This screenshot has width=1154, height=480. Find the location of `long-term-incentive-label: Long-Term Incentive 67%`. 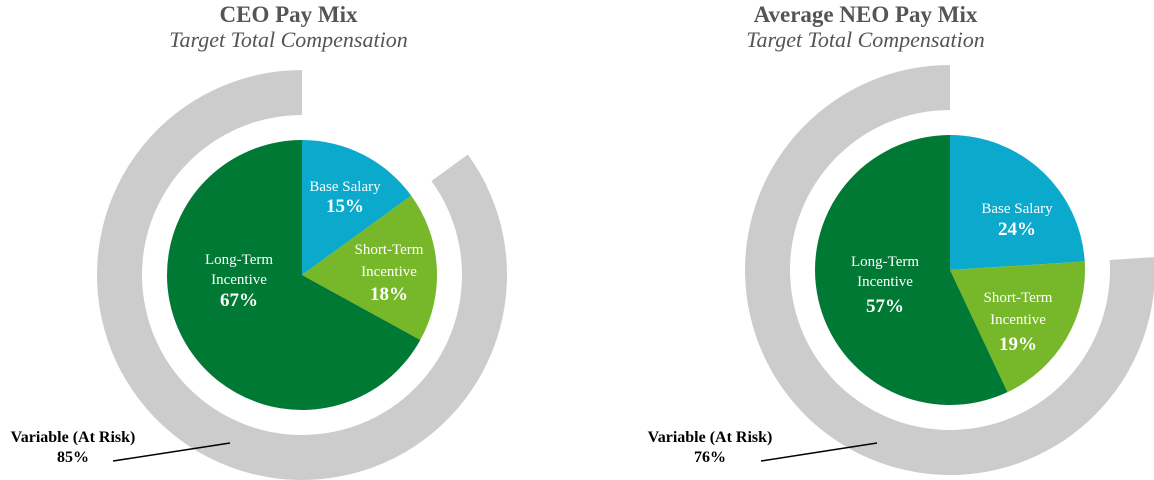

long-term-incentive-label: Long-Term Incentive 67% is located at coordinates (239, 281).